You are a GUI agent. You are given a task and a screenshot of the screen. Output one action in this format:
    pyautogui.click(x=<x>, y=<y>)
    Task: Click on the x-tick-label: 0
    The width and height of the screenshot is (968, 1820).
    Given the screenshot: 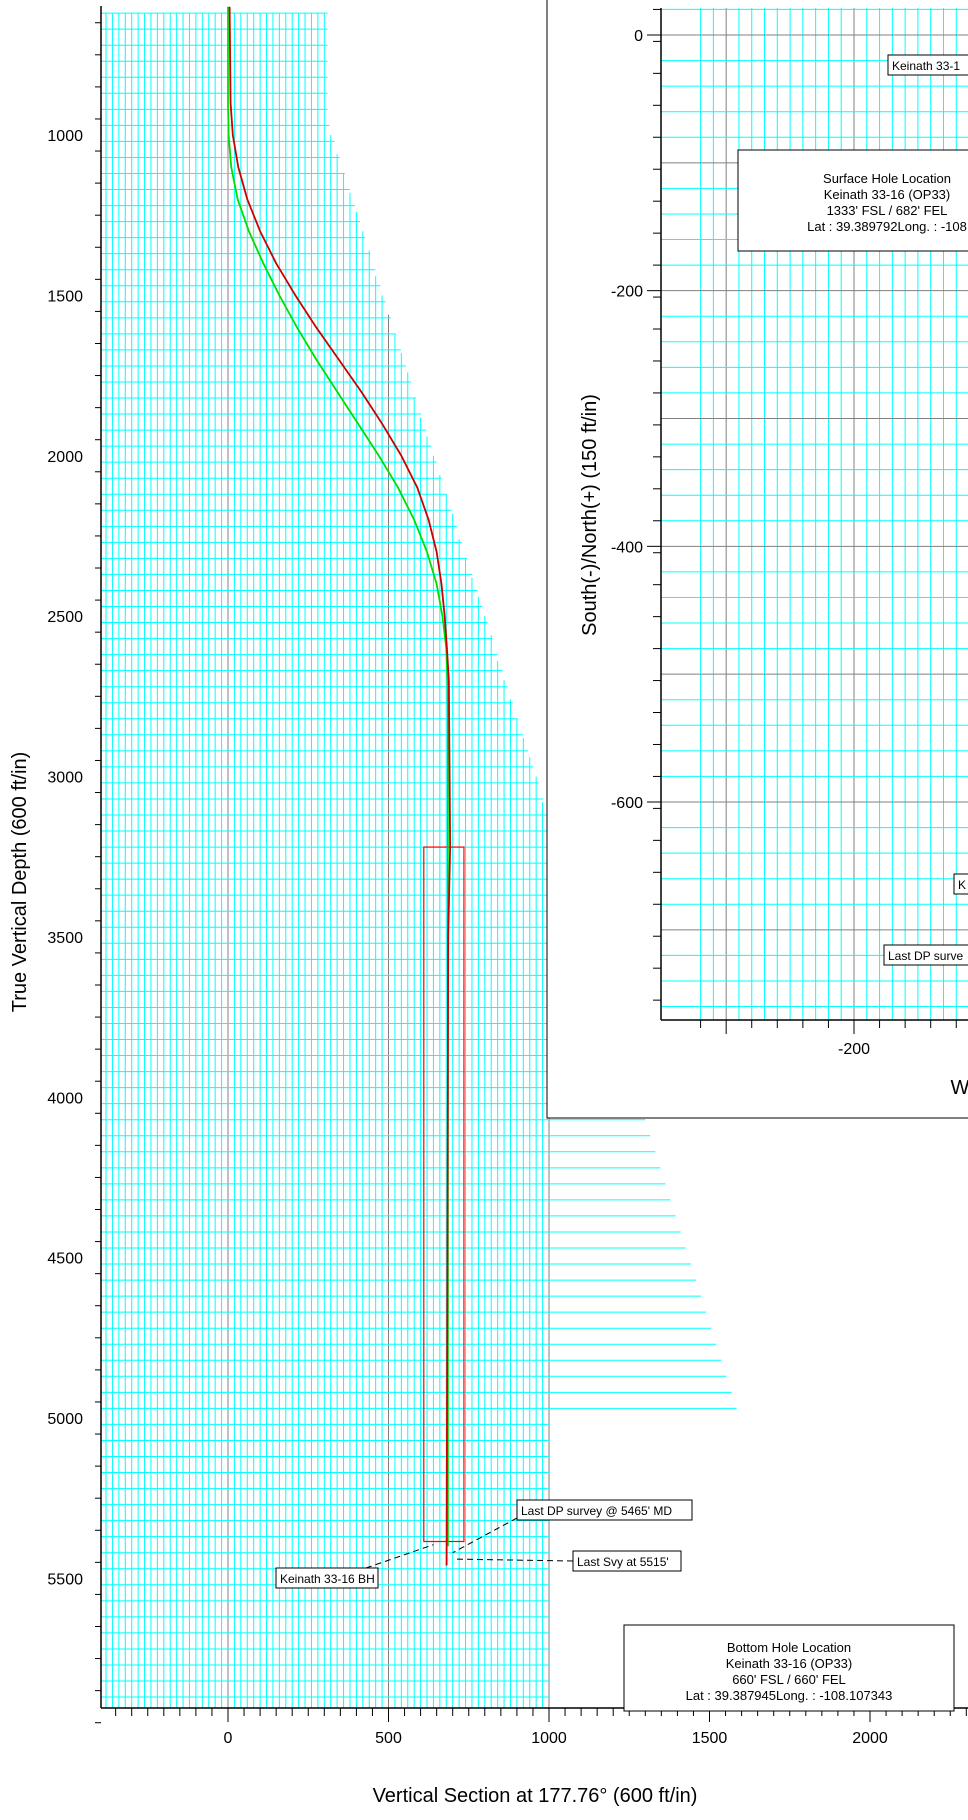 What is the action you would take?
    pyautogui.click(x=228, y=1738)
    